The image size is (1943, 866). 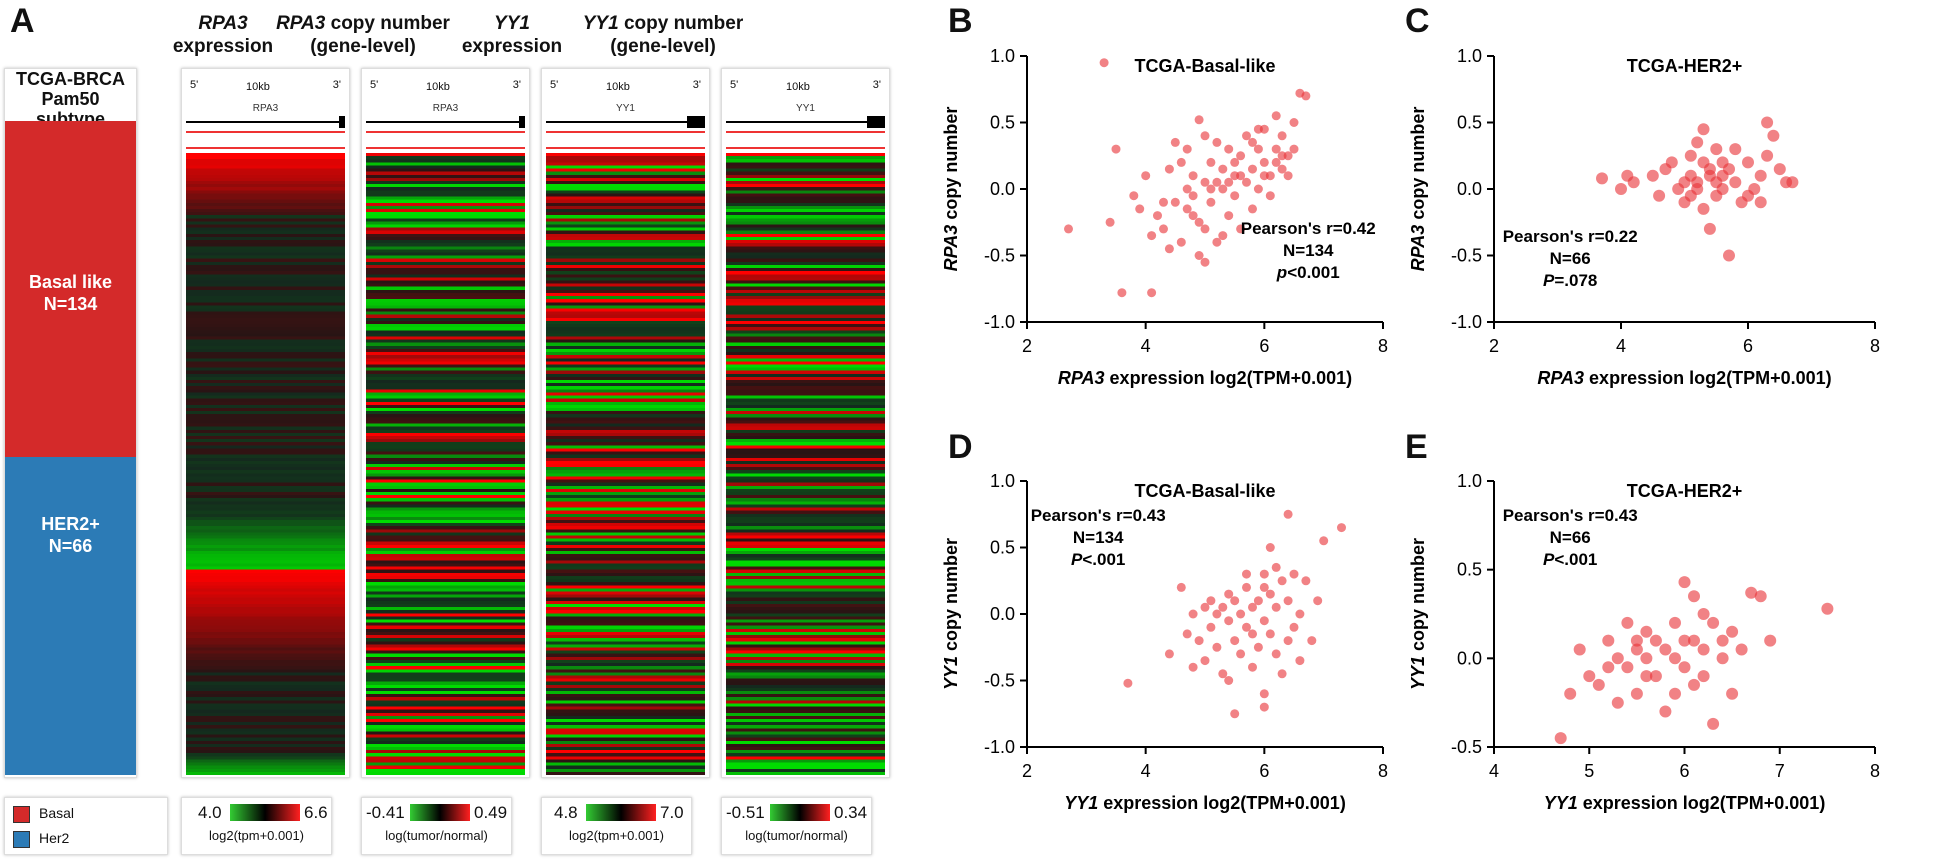 I want to click on heatmap-strip-yy1-expression: 5' 10kb 3' YY1, so click(x=625, y=423).